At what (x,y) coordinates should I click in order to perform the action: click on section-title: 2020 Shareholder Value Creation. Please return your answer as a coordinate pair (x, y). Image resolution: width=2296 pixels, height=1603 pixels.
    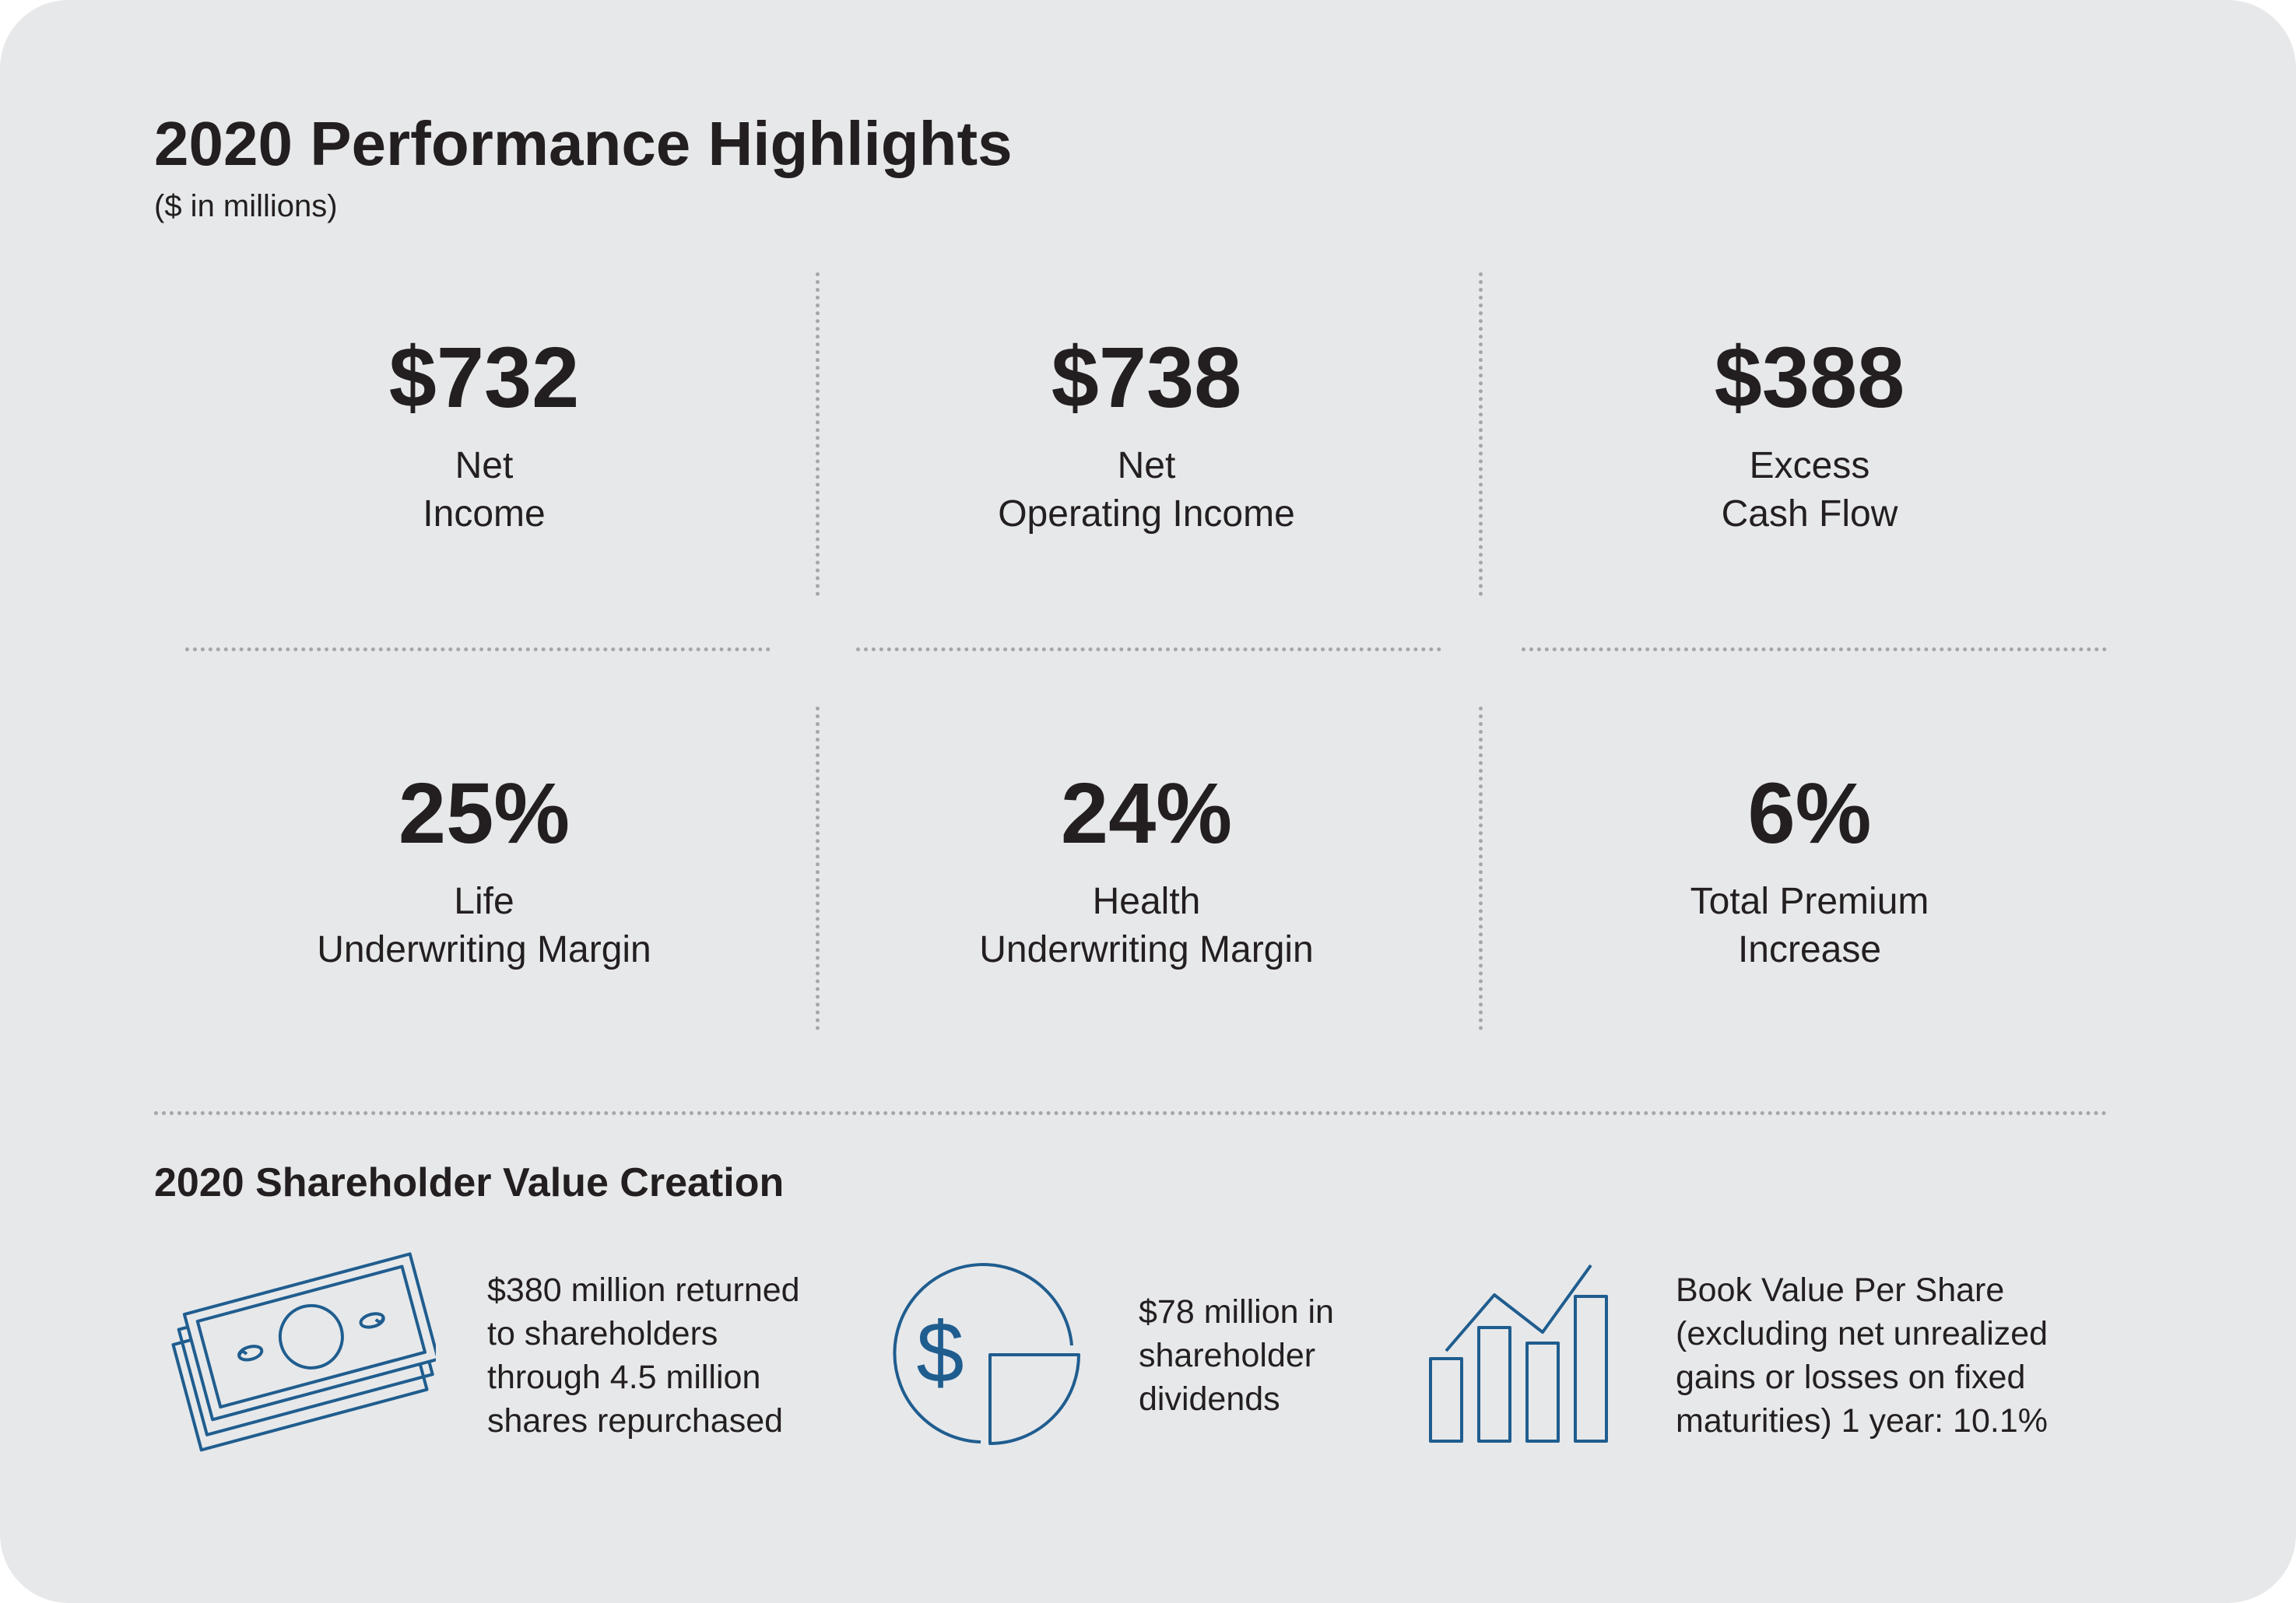
    Looking at the image, I should click on (469, 1183).